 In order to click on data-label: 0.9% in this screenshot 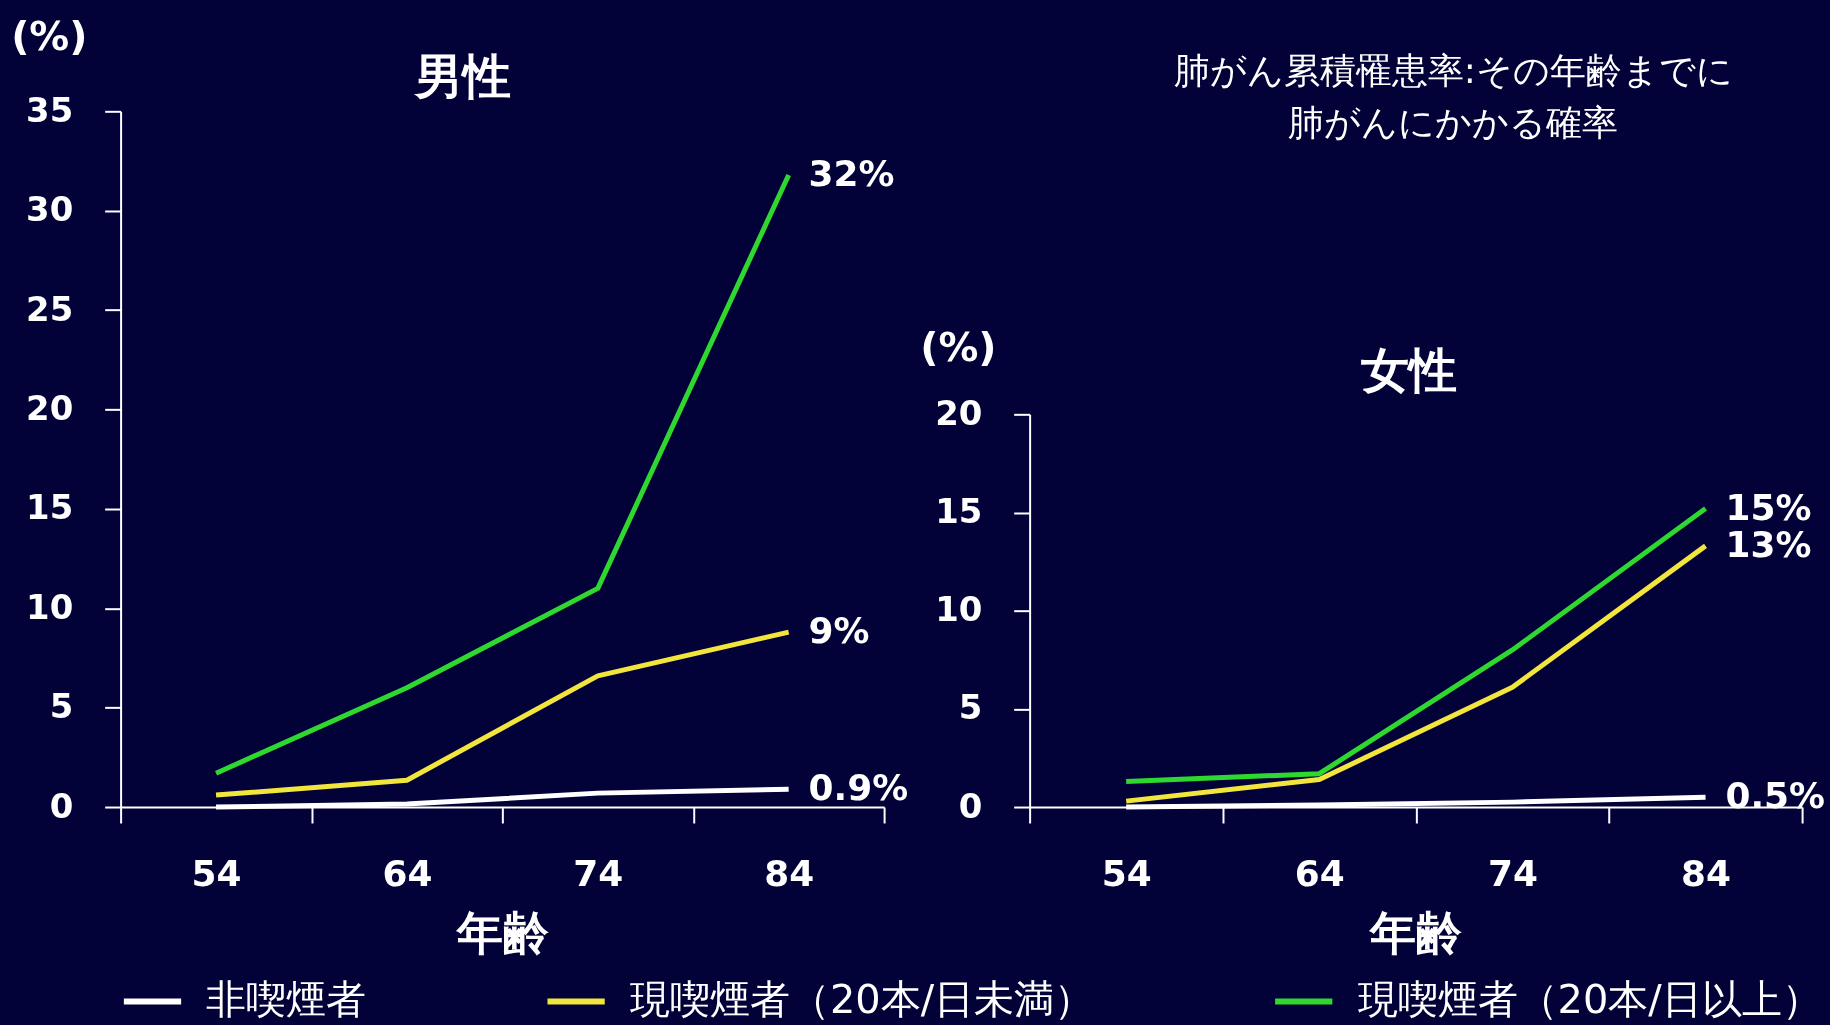, I will do `click(858, 788)`.